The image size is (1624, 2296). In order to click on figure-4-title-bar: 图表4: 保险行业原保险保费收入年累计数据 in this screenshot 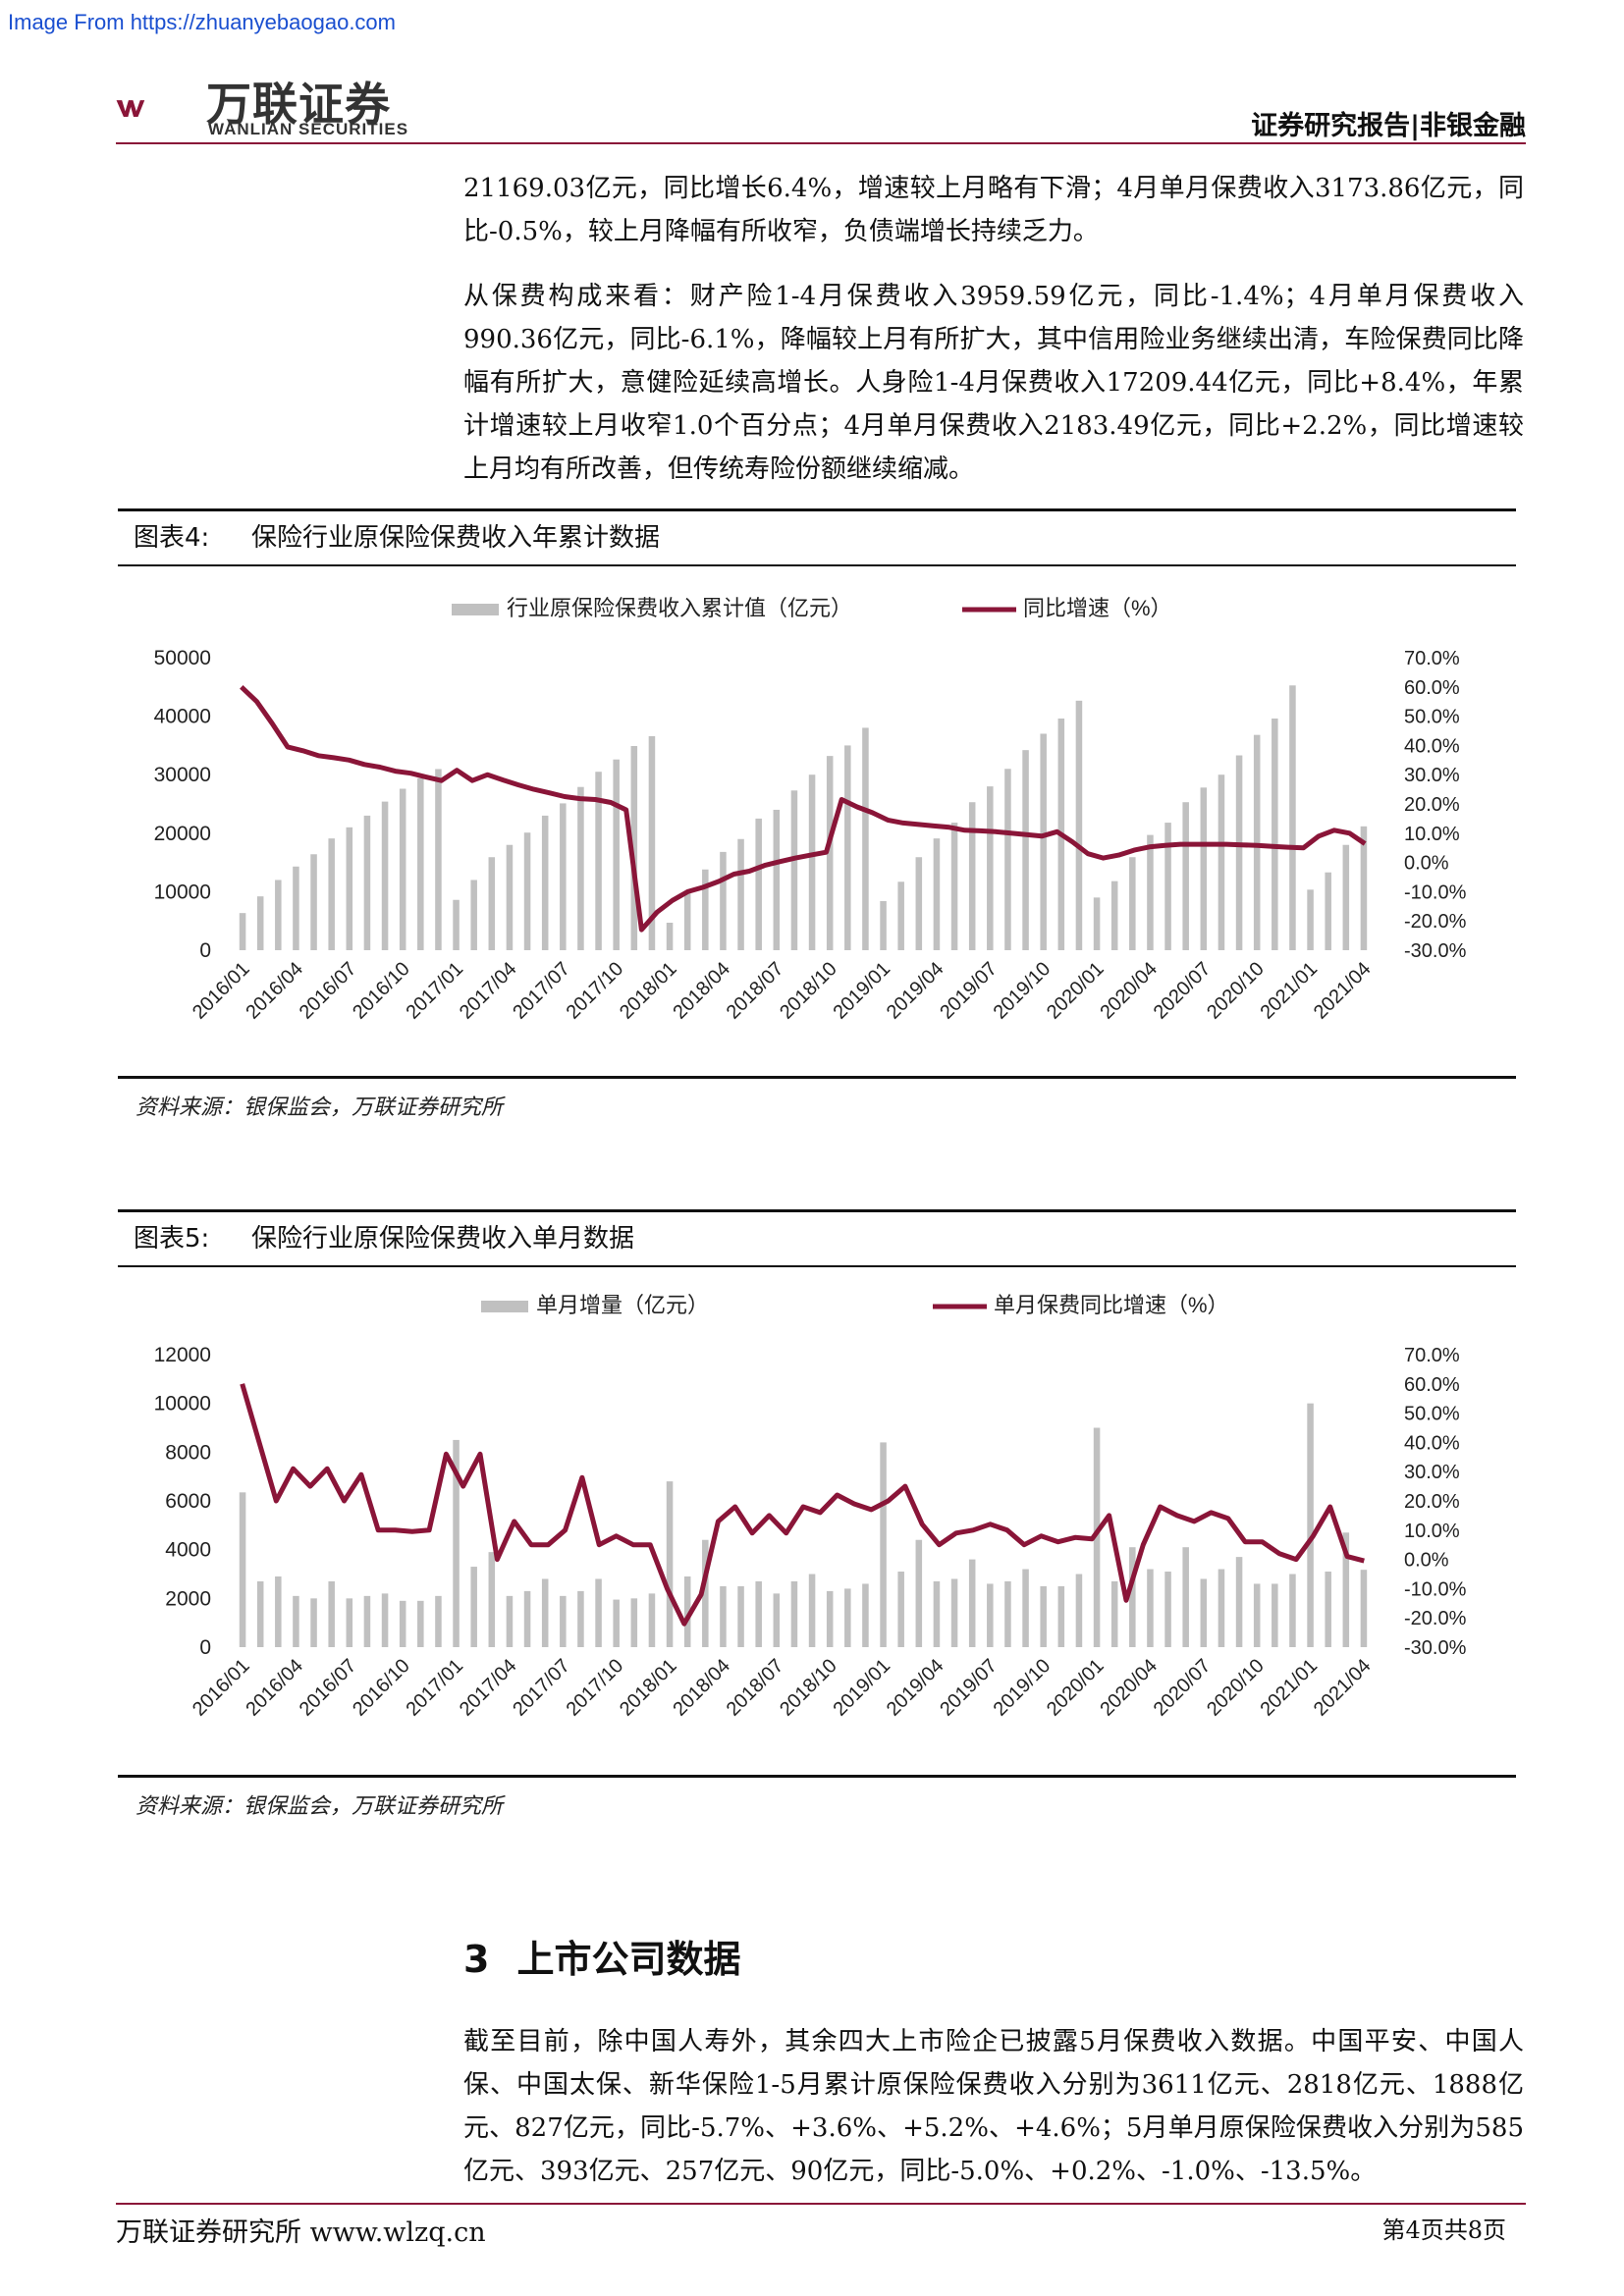, I will do `click(817, 537)`.